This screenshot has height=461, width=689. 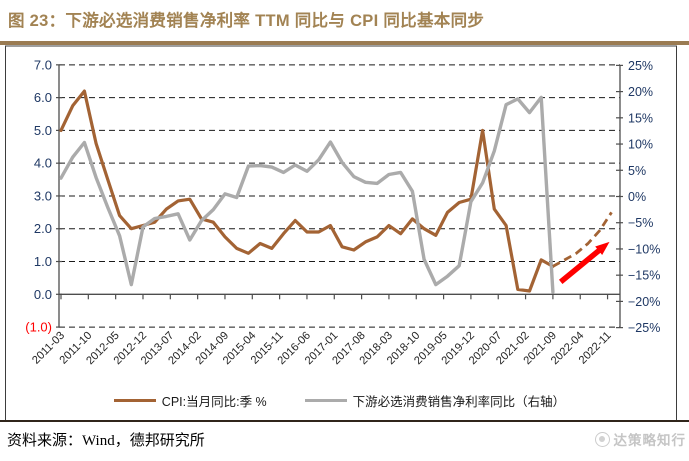 What do you see at coordinates (644, 302) in the screenshot?
I see `svg-text: −20%` at bounding box center [644, 302].